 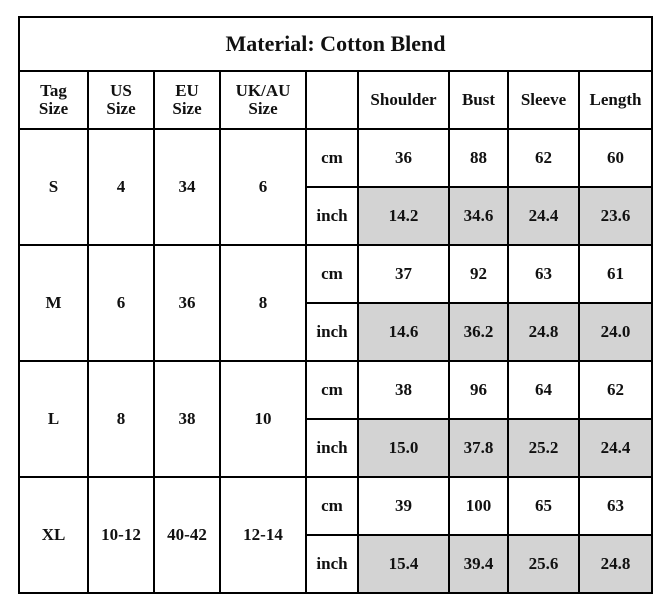 What do you see at coordinates (615, 99) in the screenshot?
I see `header-length: Length` at bounding box center [615, 99].